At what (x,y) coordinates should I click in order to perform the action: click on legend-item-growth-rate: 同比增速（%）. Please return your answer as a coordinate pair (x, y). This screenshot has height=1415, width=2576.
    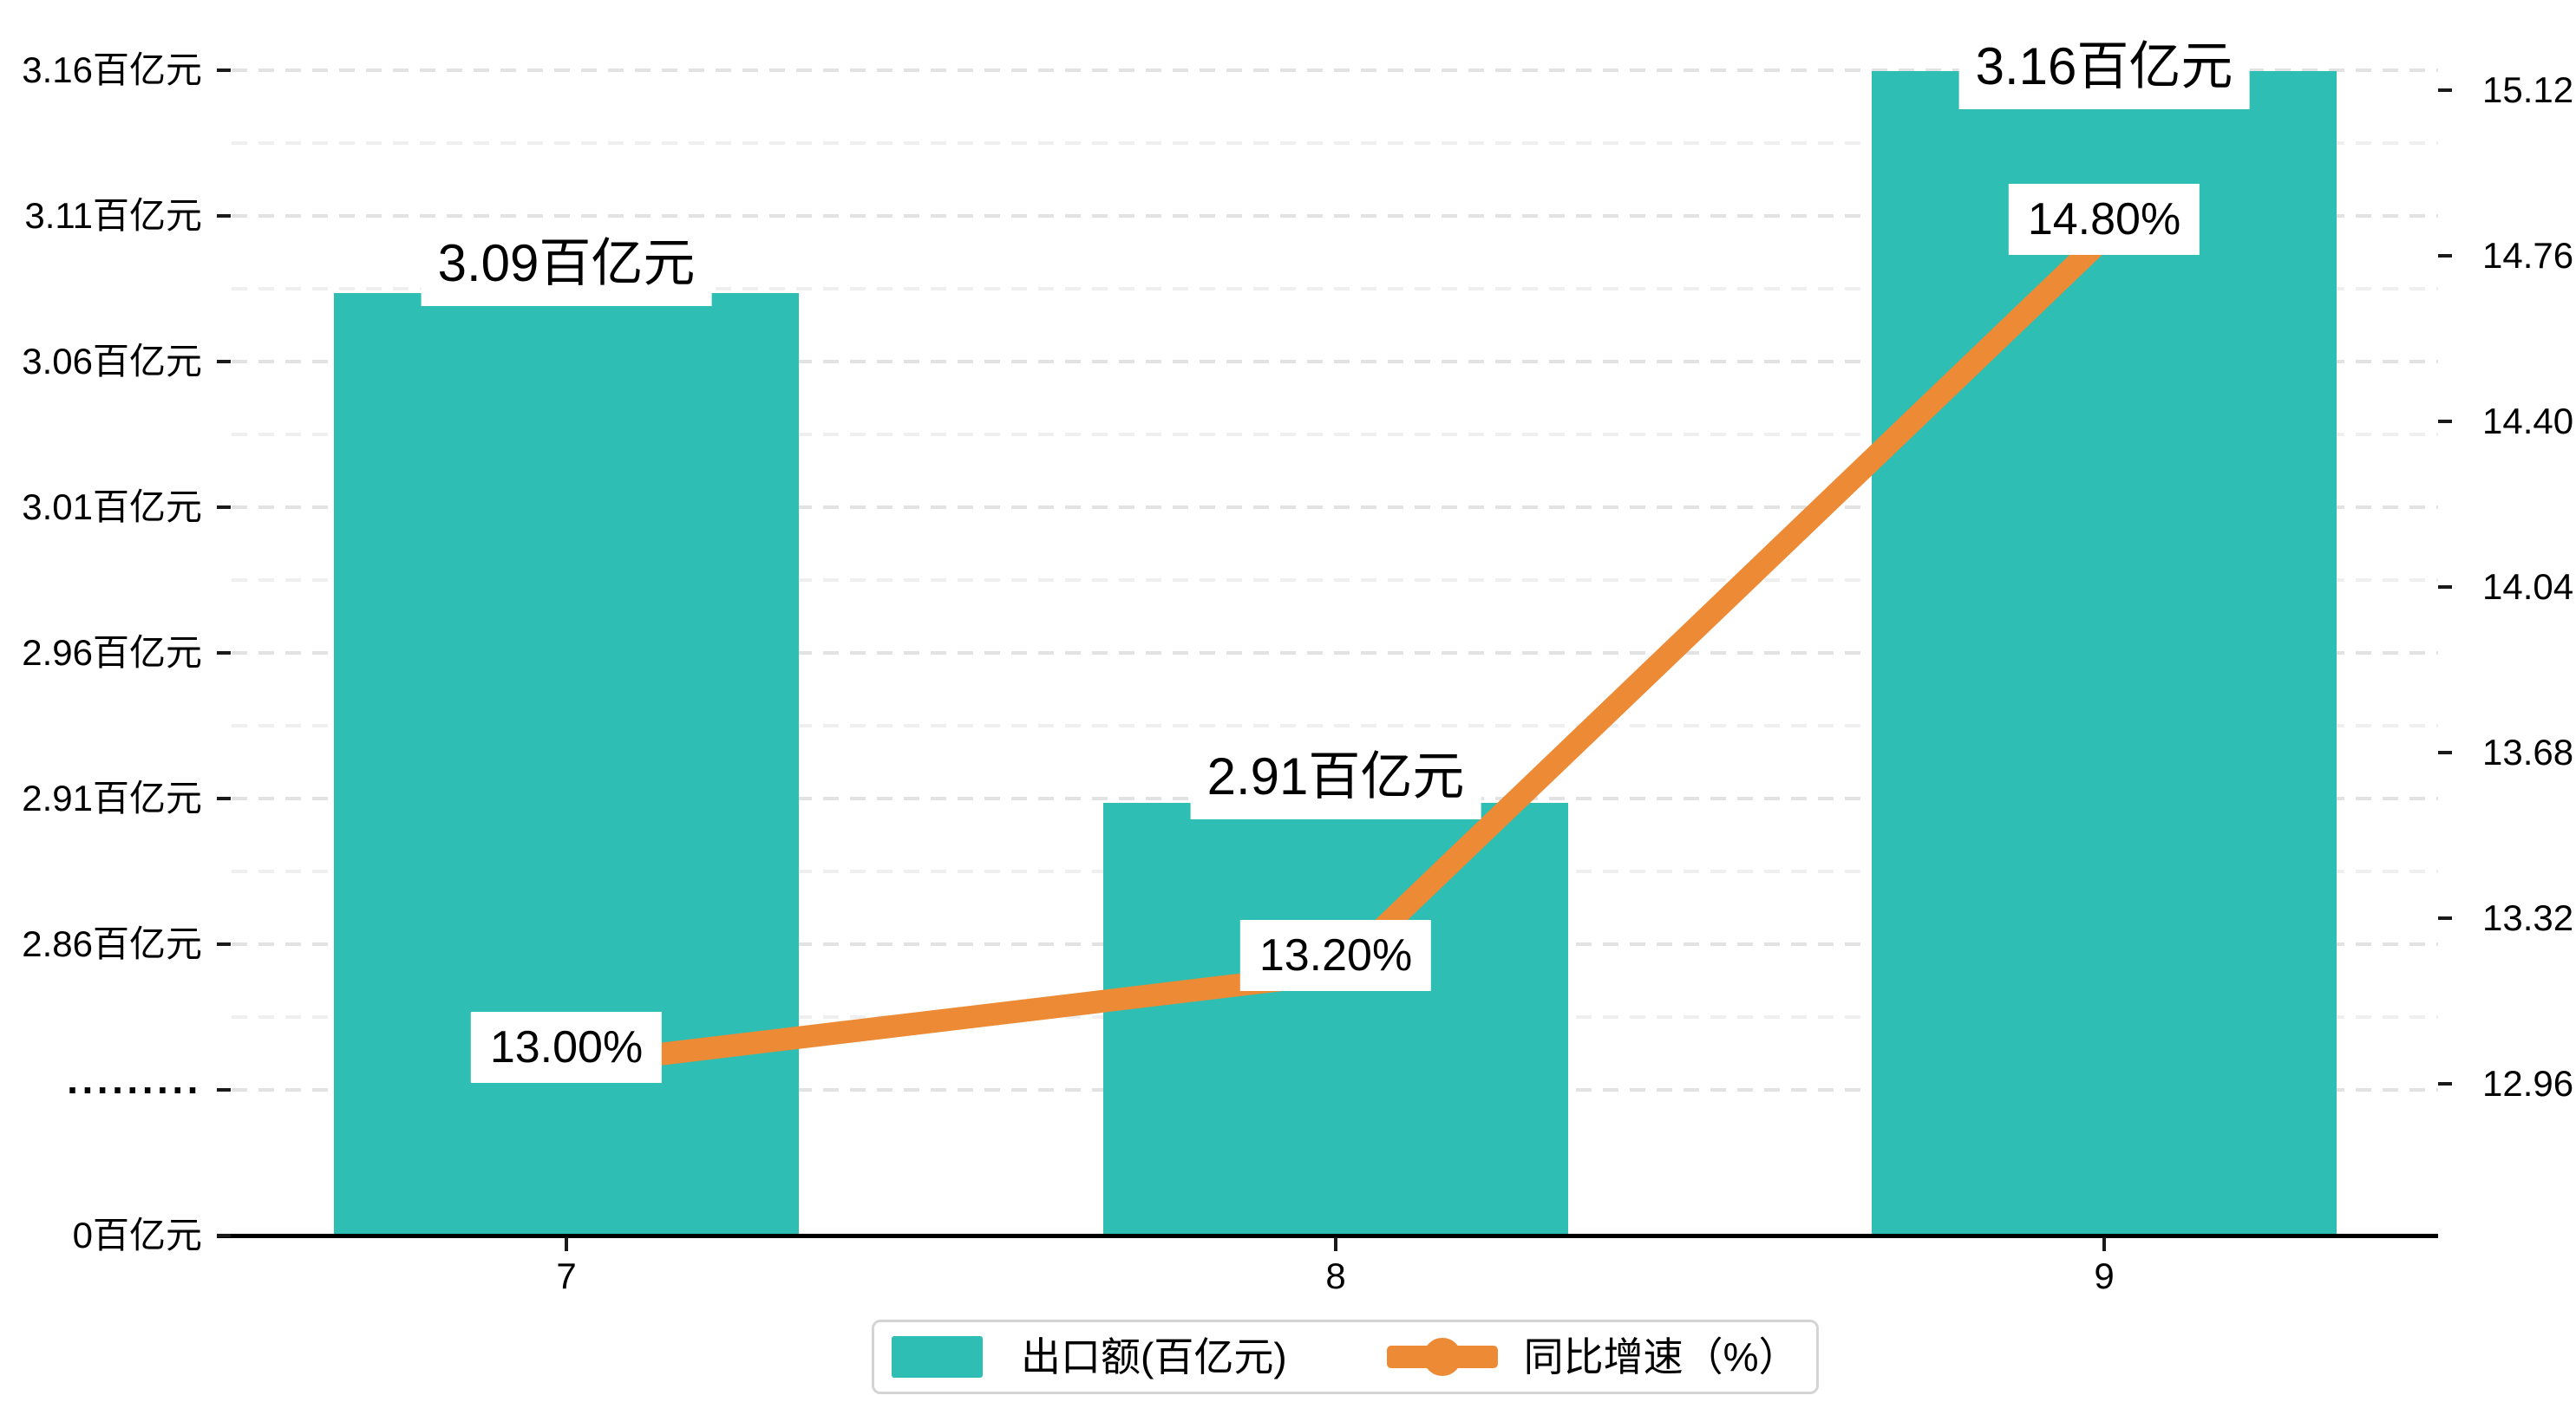
    Looking at the image, I should click on (1592, 1356).